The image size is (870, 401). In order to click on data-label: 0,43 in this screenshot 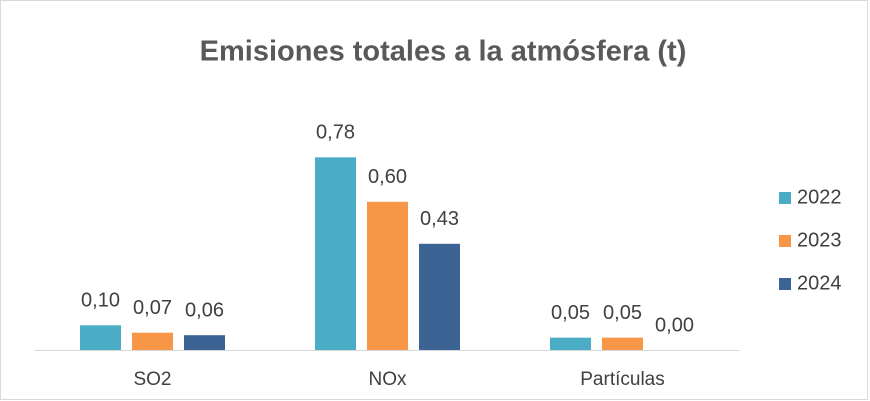, I will do `click(439, 219)`.